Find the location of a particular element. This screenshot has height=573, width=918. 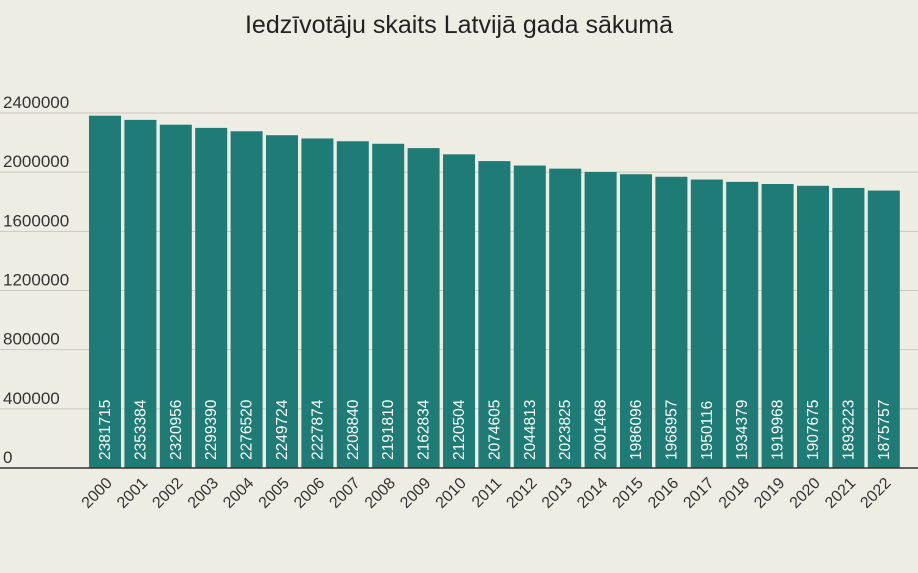

y-tick-label: 2400000 is located at coordinates (36, 102).